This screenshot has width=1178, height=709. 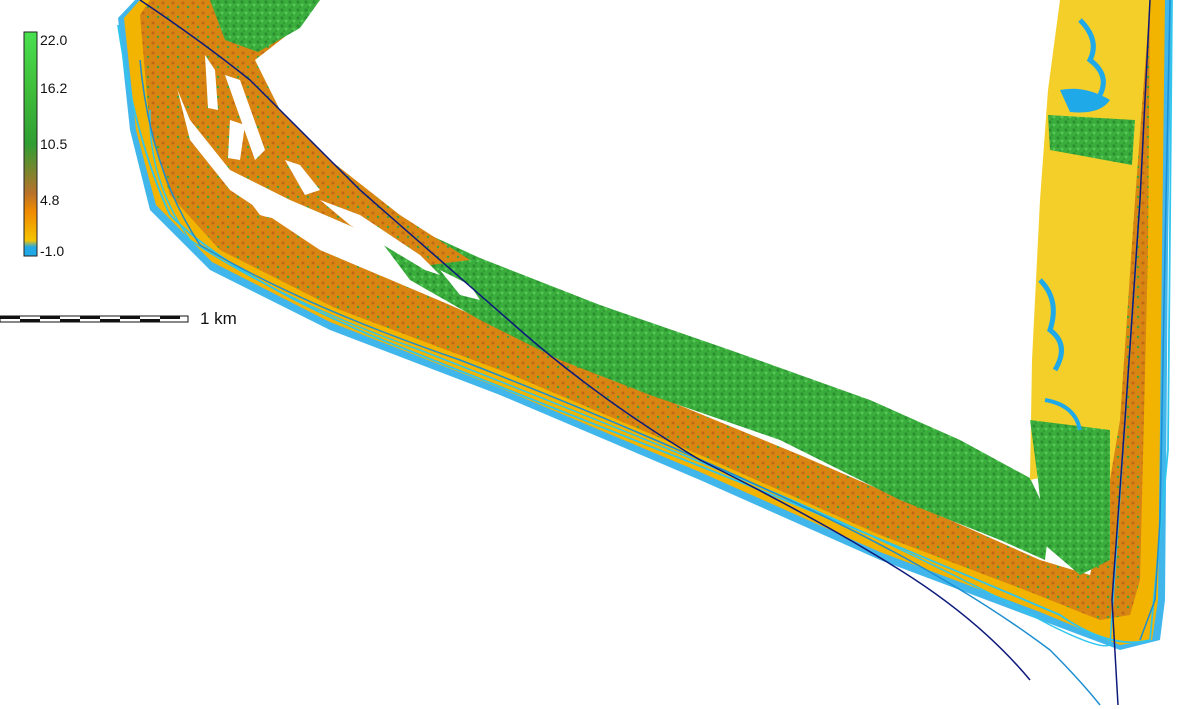 I want to click on legend-label-2: 16.2, so click(x=54, y=88).